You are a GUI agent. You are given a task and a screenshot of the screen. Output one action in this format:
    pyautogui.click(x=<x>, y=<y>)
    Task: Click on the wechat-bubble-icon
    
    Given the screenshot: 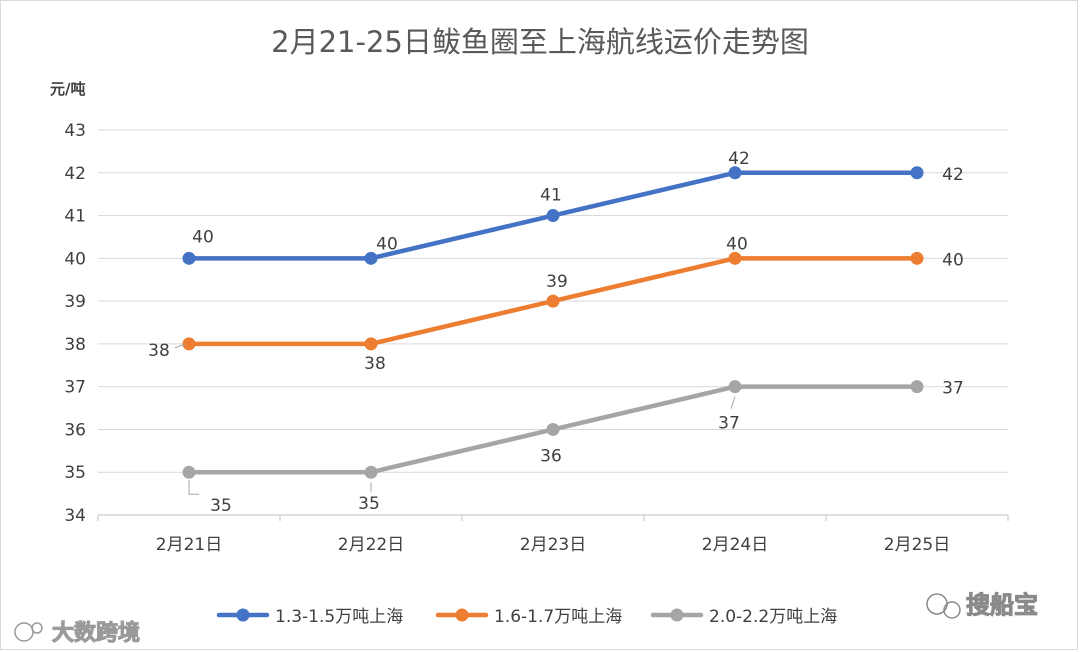 What is the action you would take?
    pyautogui.click(x=952, y=610)
    